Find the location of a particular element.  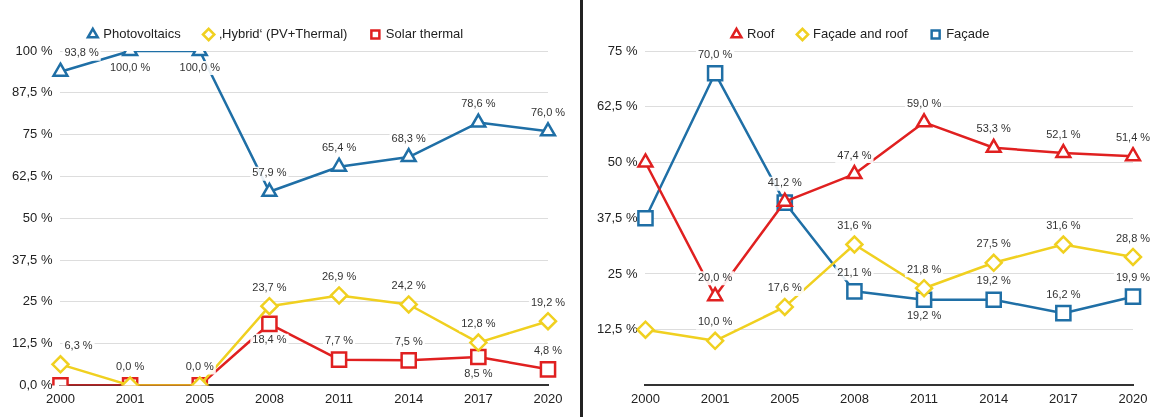

data-label: 12,8 % is located at coordinates (478, 323).